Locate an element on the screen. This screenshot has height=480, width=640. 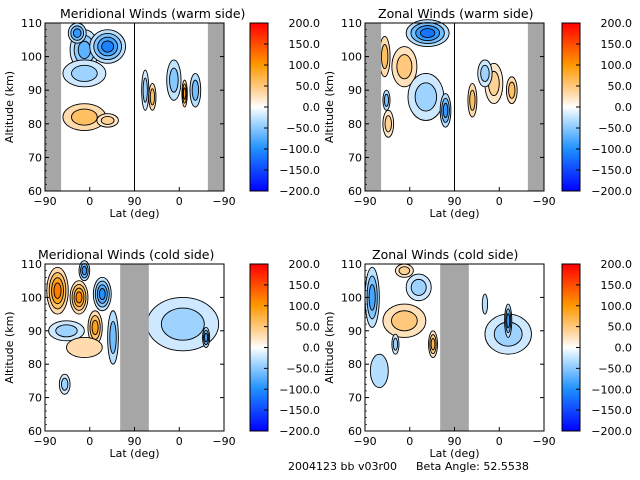
chart-title: Meridional Winds (warm side) is located at coordinates (152, 13).